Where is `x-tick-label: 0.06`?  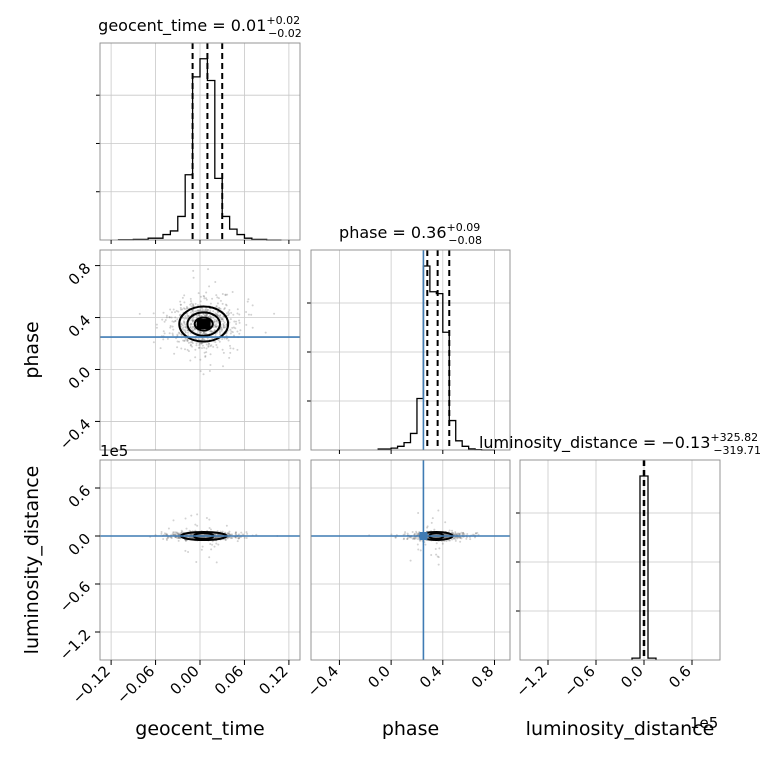
x-tick-label: 0.06 is located at coordinates (229, 680).